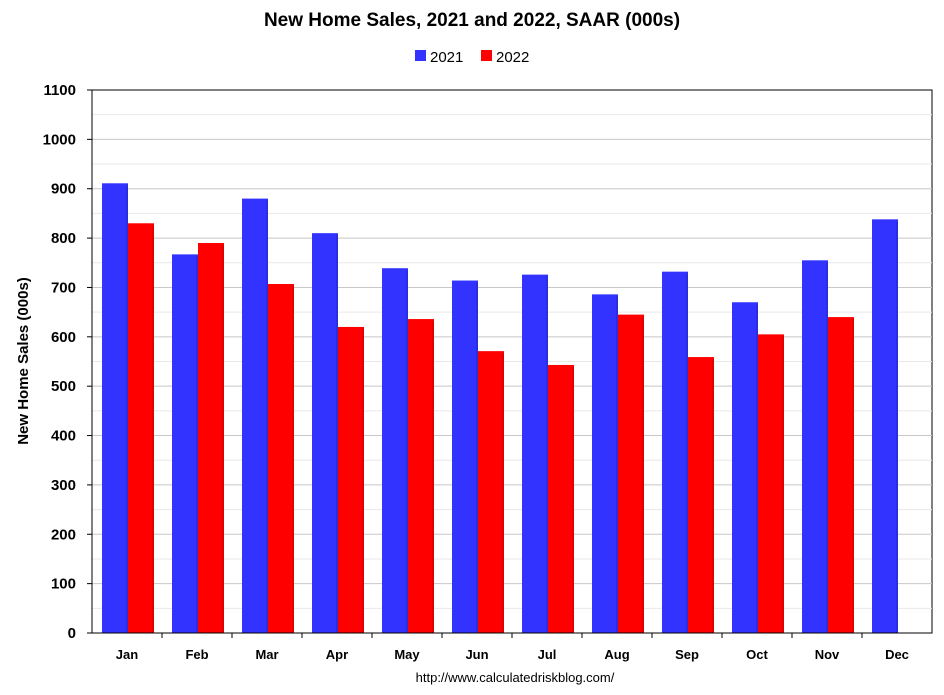  What do you see at coordinates (745, 467) in the screenshot?
I see `bar-2021-oct` at bounding box center [745, 467].